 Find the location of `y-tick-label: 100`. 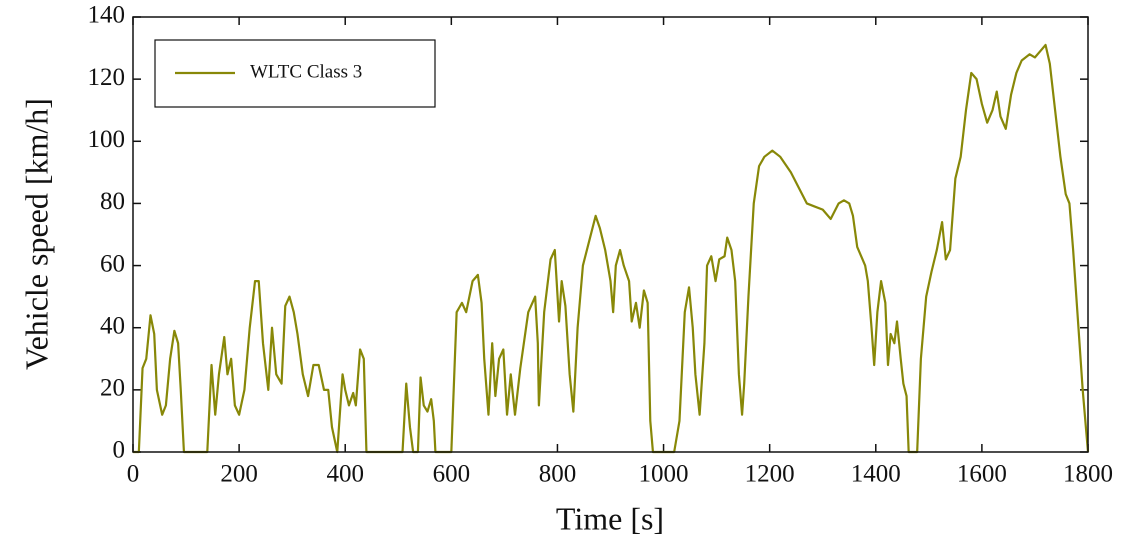

y-tick-label: 100 is located at coordinates (107, 139).